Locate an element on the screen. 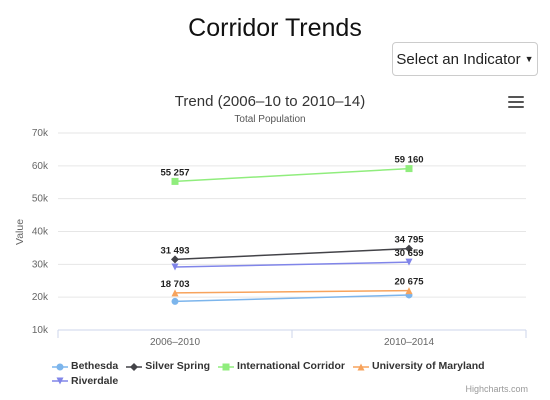 Image resolution: width=550 pixels, height=400 pixels. series-line-university-of-maryland is located at coordinates (292, 291).